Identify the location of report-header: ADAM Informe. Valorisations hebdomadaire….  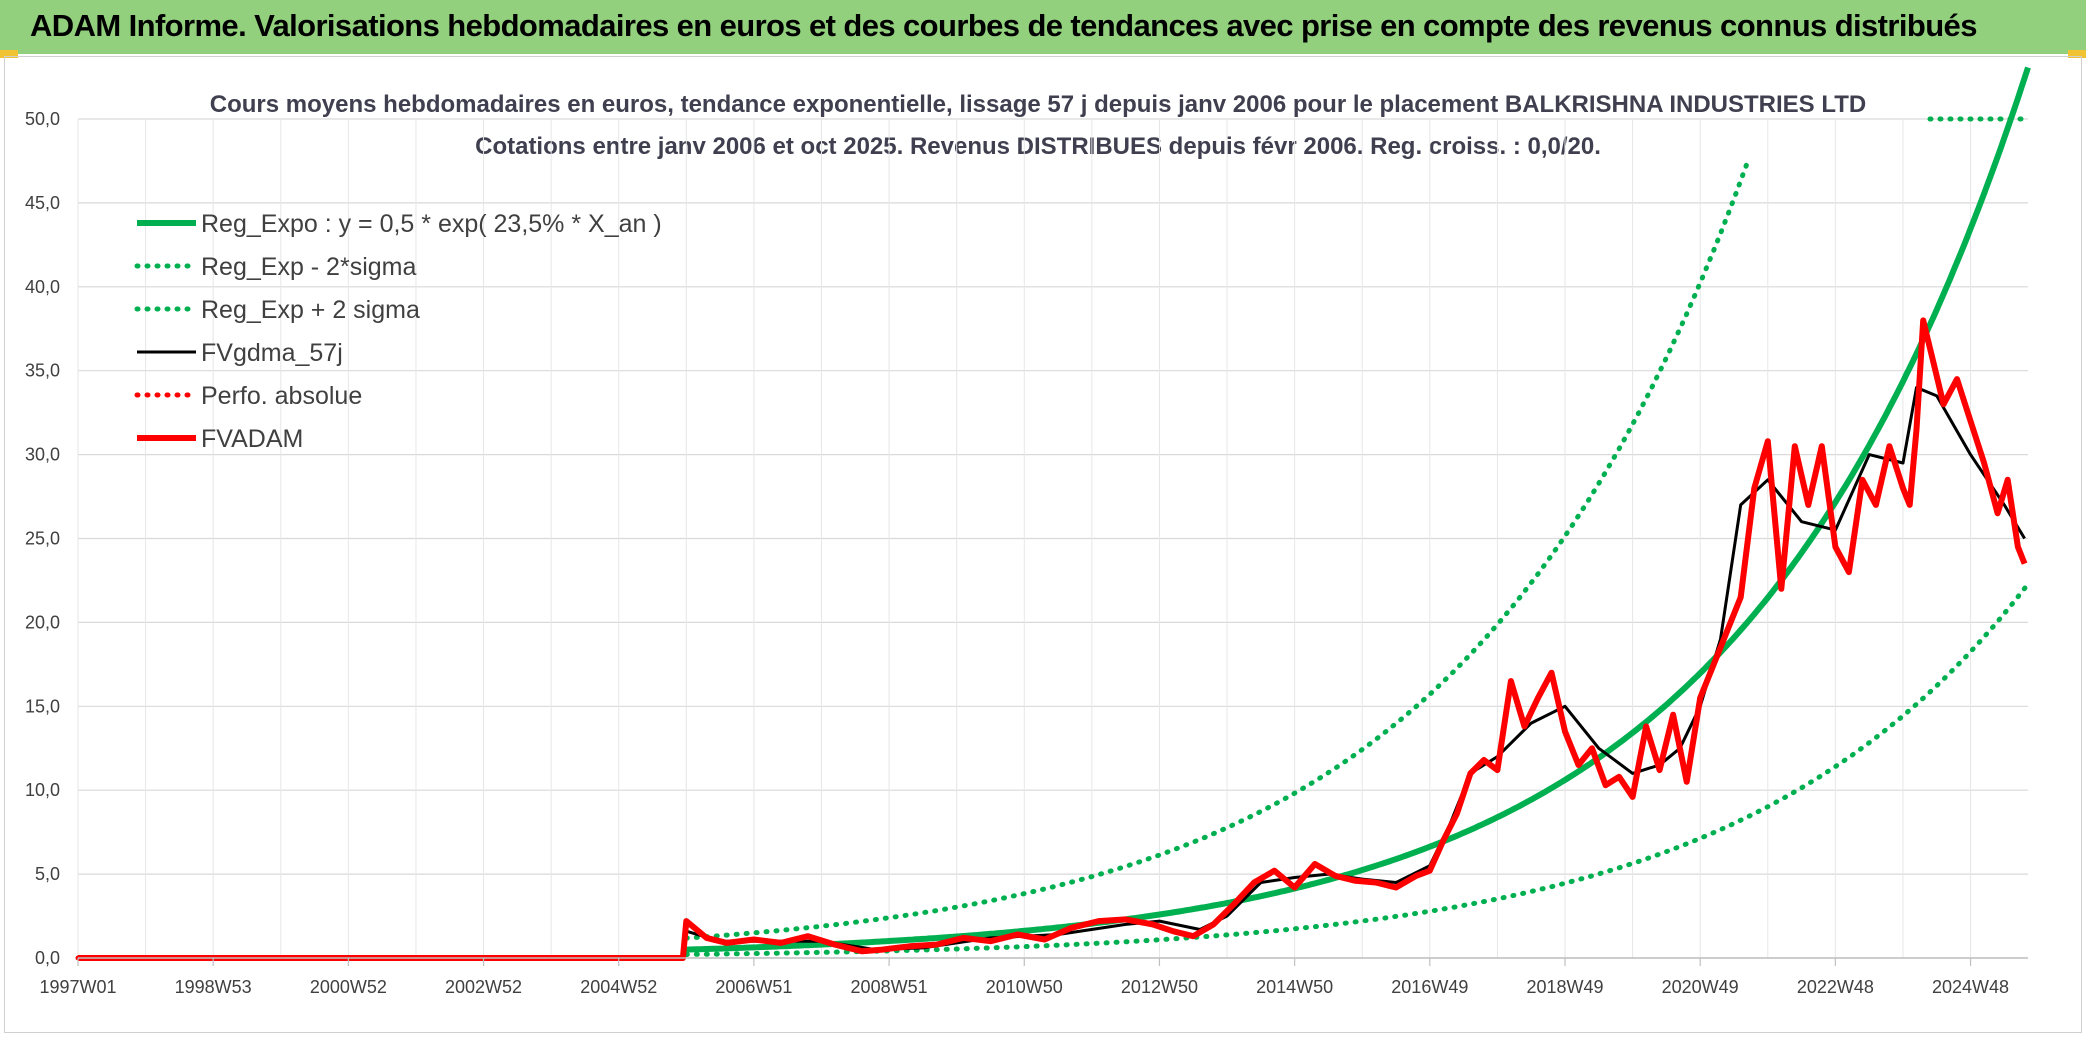
(1043, 29).